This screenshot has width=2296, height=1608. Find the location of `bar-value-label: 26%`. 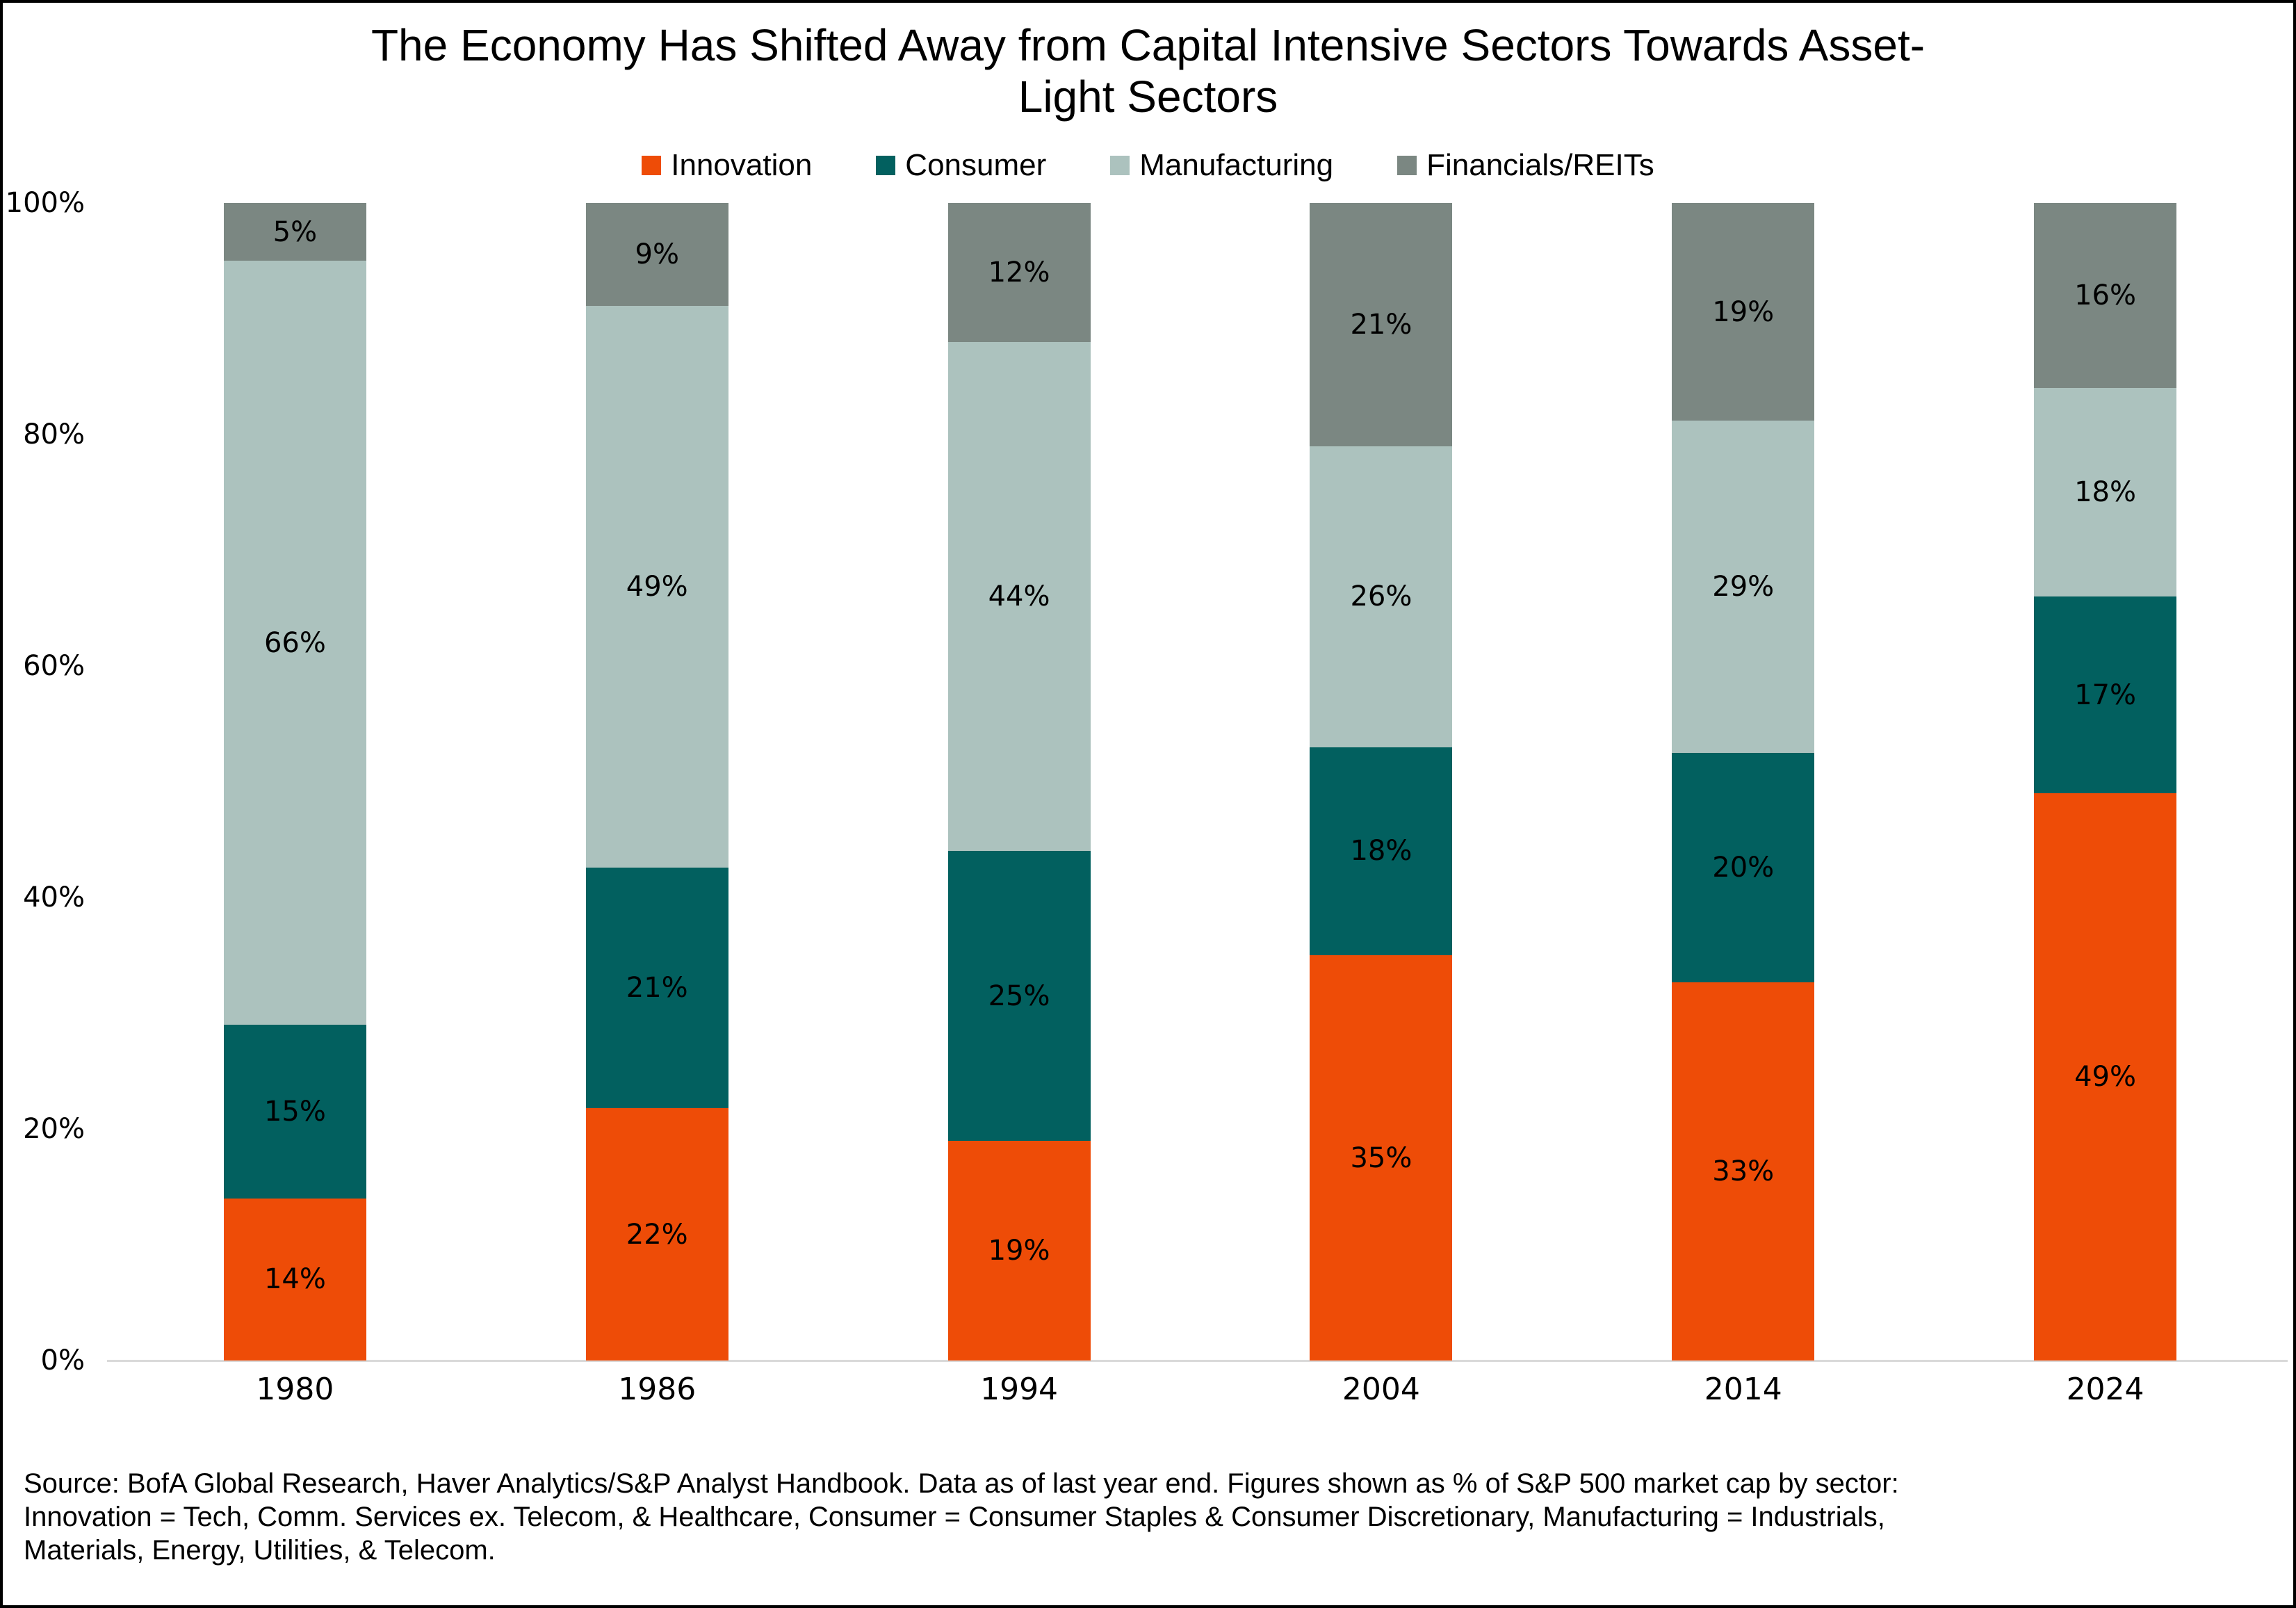

bar-value-label: 26% is located at coordinates (1381, 596).